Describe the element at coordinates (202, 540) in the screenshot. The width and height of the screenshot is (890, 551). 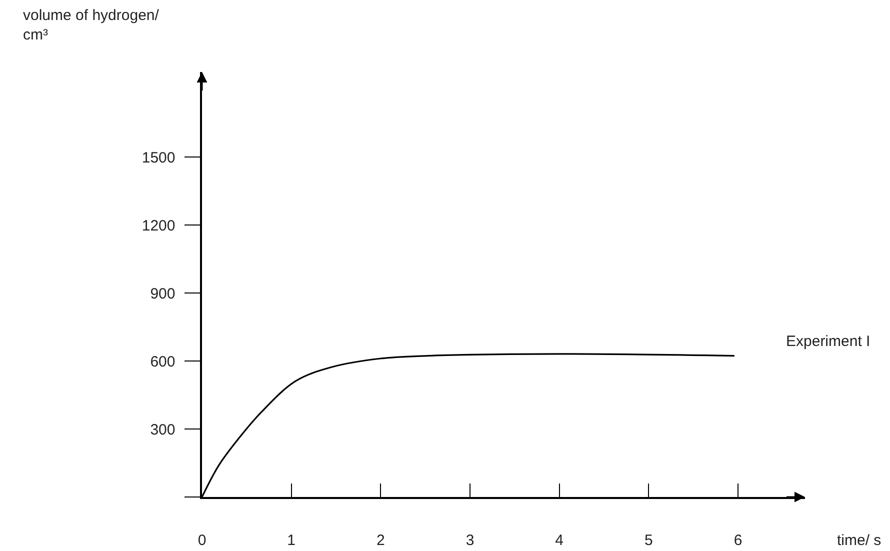
I see `x-tick-label: 0` at that location.